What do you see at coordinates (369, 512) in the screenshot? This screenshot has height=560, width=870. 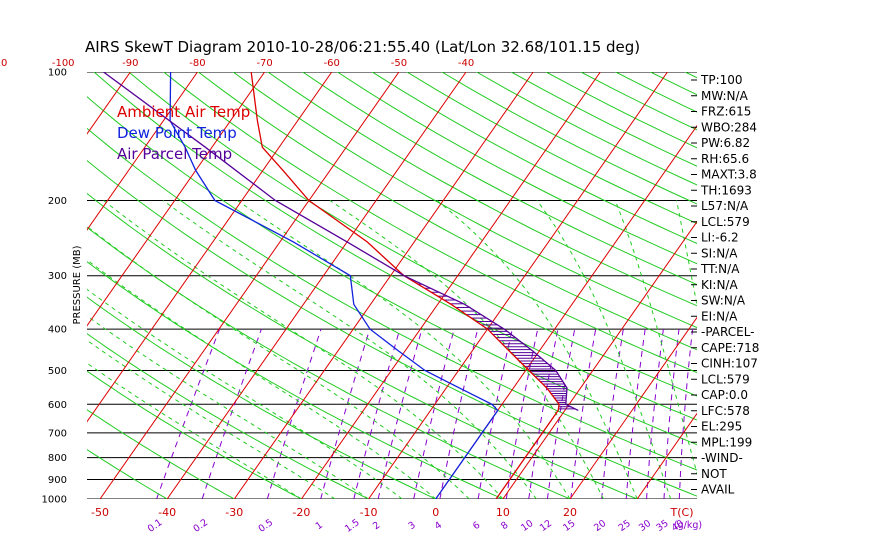 I see `temp-tick-bottom: -10` at bounding box center [369, 512].